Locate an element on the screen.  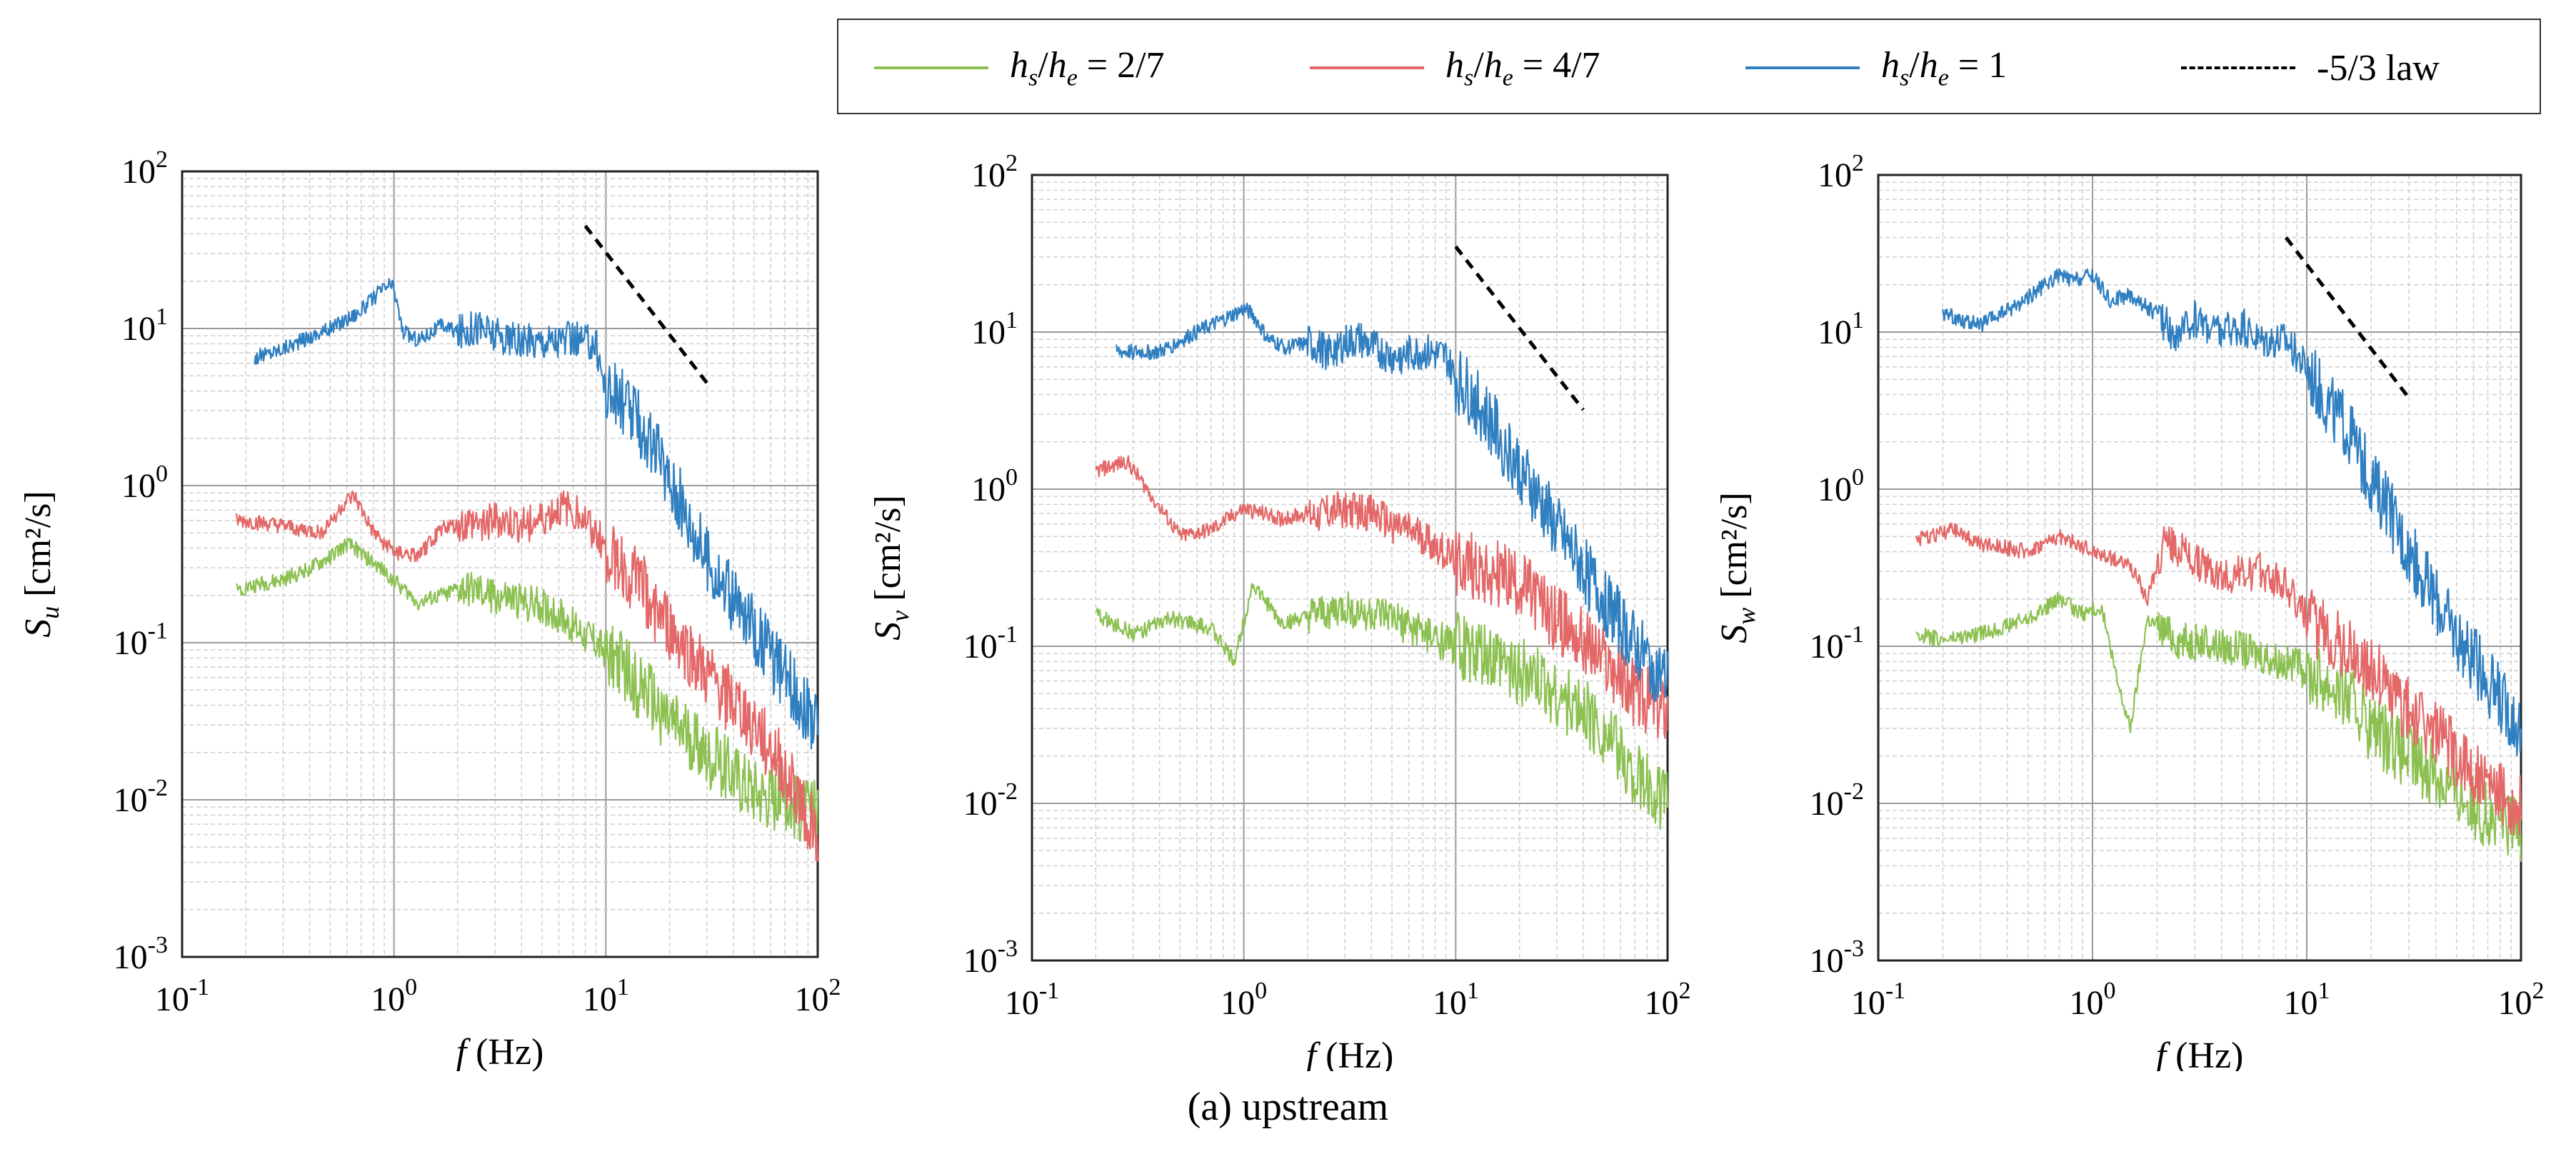
legend-label-law: -5/3 law is located at coordinates (2378, 68).